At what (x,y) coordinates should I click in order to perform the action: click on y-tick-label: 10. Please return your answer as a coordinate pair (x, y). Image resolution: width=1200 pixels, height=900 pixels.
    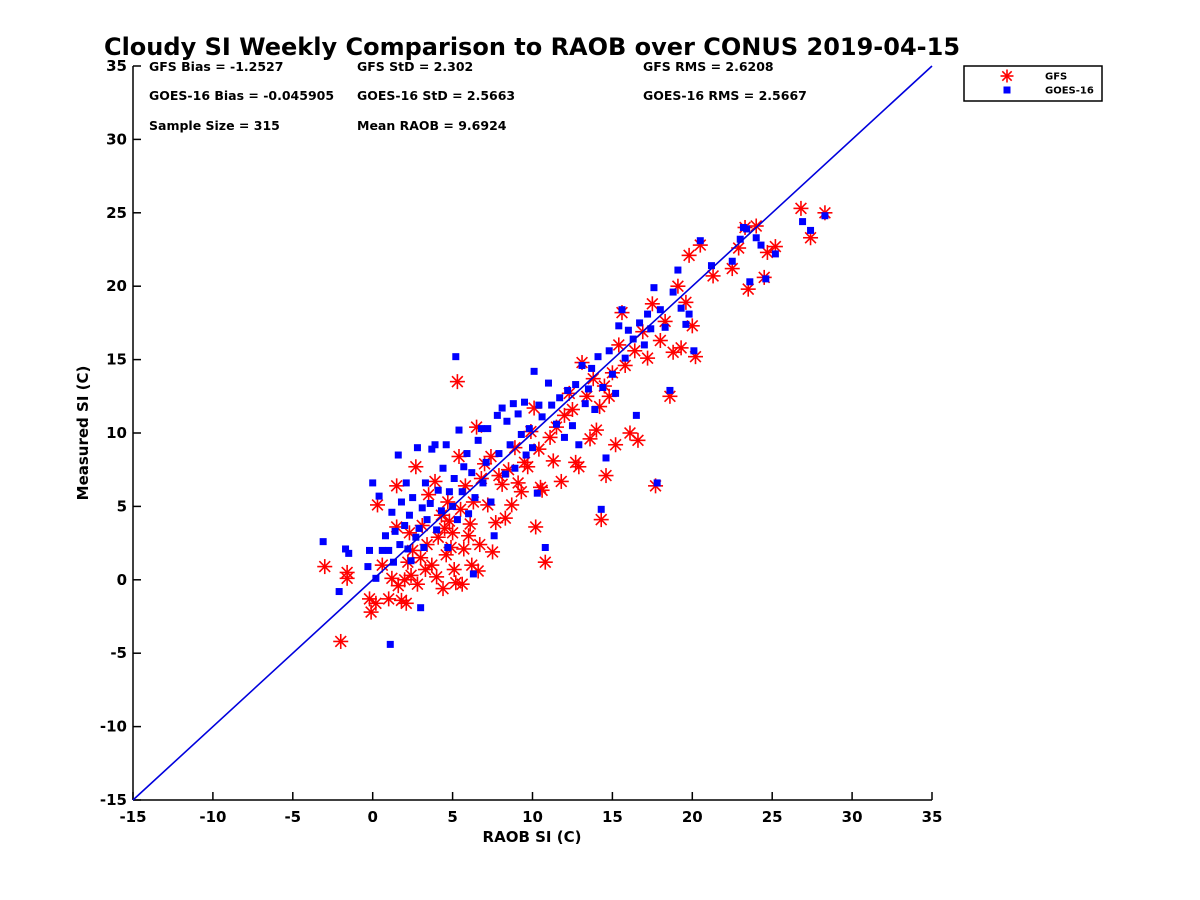
    Looking at the image, I should click on (116, 433).